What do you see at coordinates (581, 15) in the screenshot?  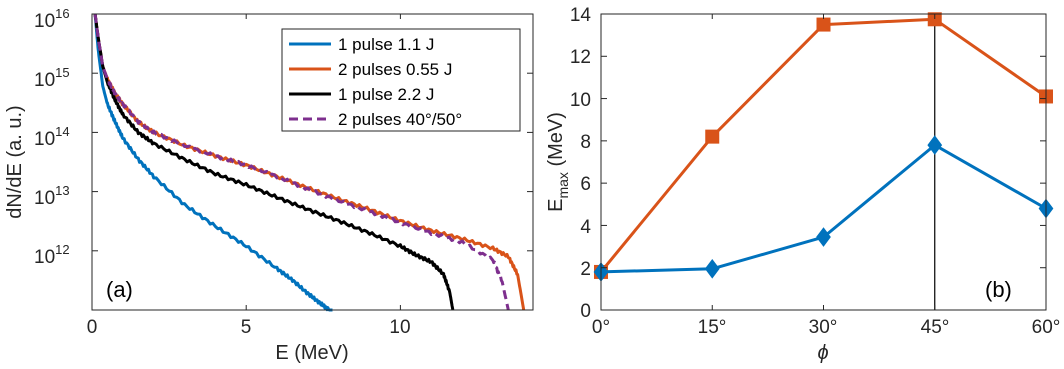 I see `y-tick-label: 14` at bounding box center [581, 15].